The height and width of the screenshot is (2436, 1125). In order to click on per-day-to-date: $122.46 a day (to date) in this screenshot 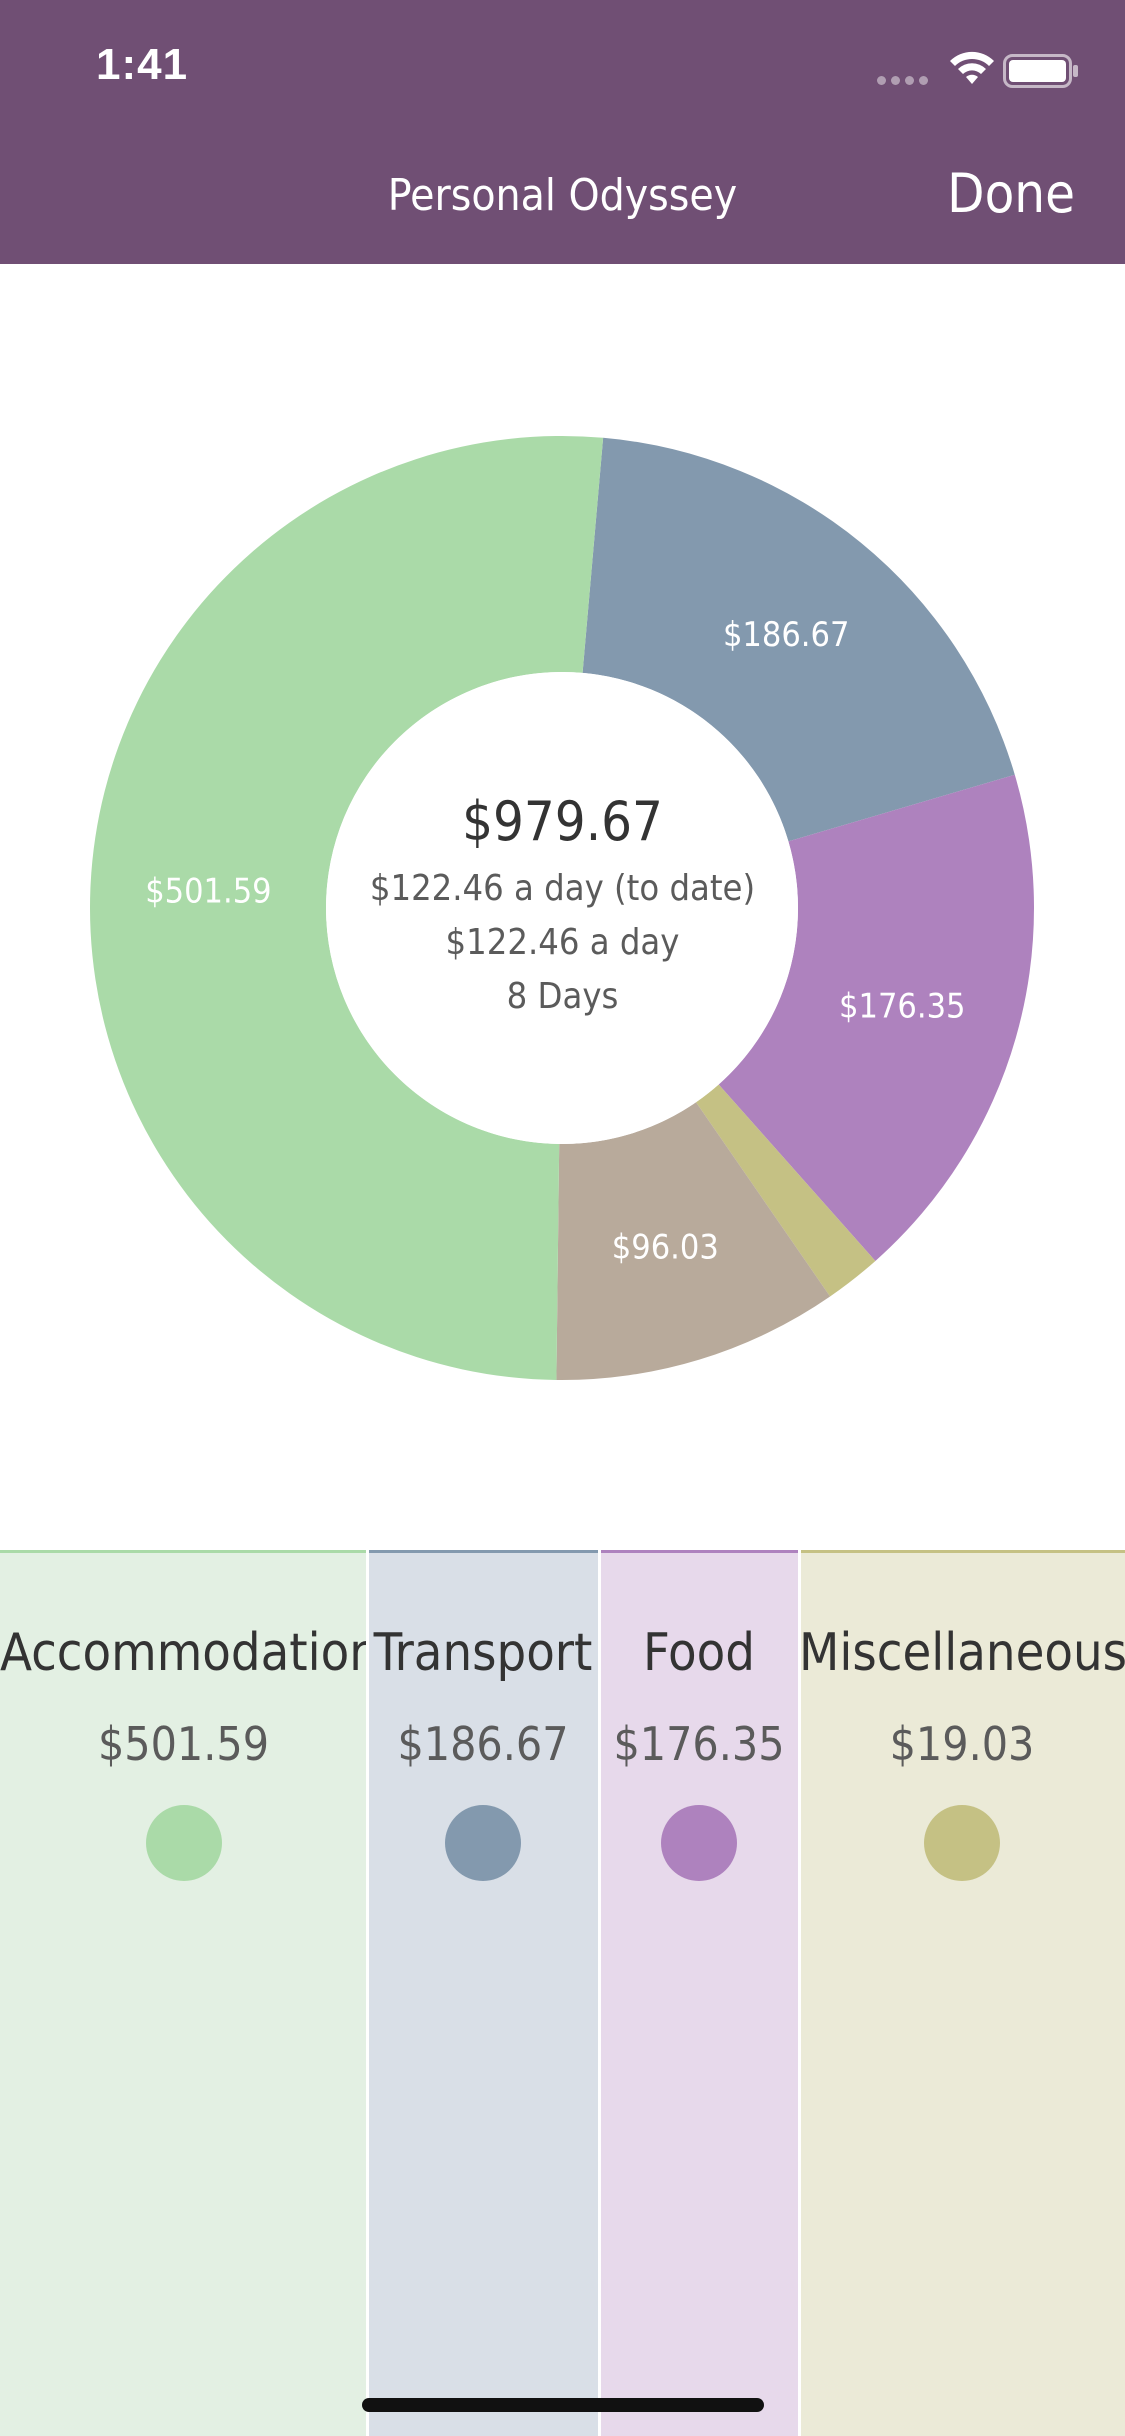, I will do `click(562, 888)`.